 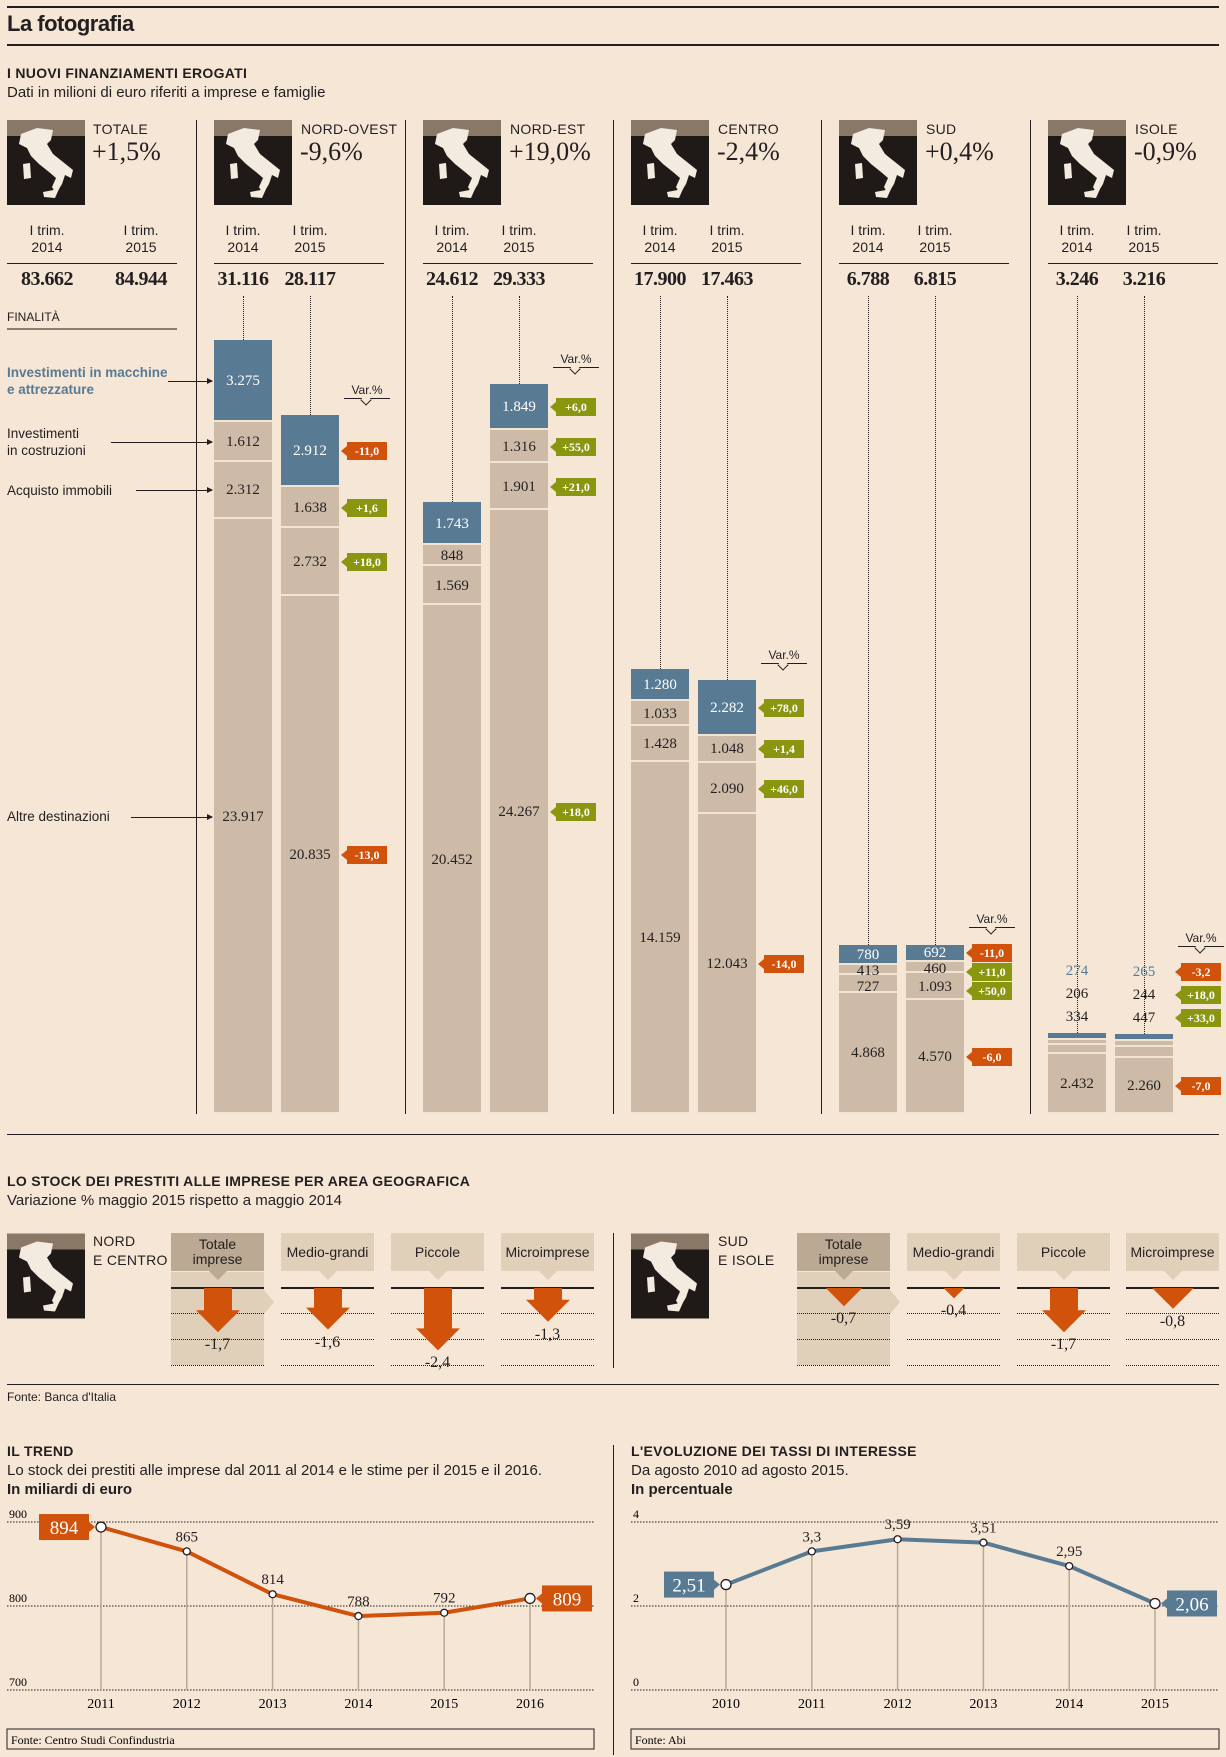 What do you see at coordinates (774, 1451) in the screenshot?
I see `rates-title: L'EVOLUZIONE DEI TASSI DI INTERESSE` at bounding box center [774, 1451].